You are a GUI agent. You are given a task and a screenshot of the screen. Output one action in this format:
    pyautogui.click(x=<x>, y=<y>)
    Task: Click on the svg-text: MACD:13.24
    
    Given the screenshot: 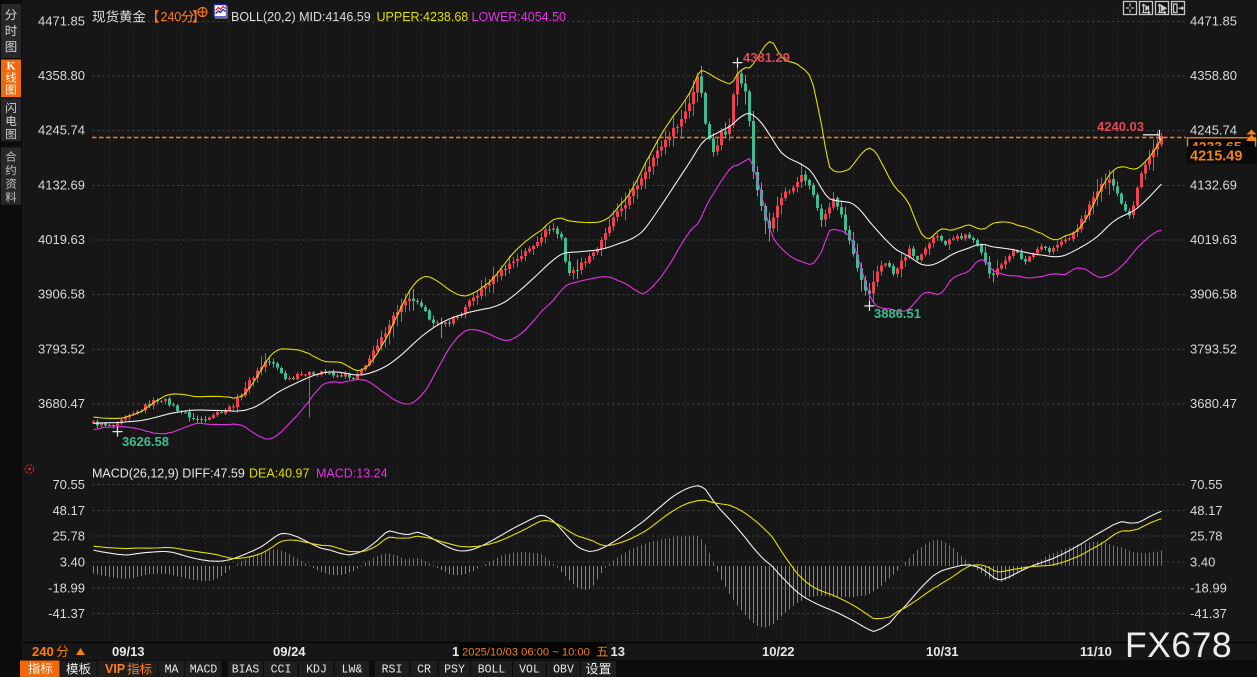 What is the action you would take?
    pyautogui.click(x=352, y=474)
    